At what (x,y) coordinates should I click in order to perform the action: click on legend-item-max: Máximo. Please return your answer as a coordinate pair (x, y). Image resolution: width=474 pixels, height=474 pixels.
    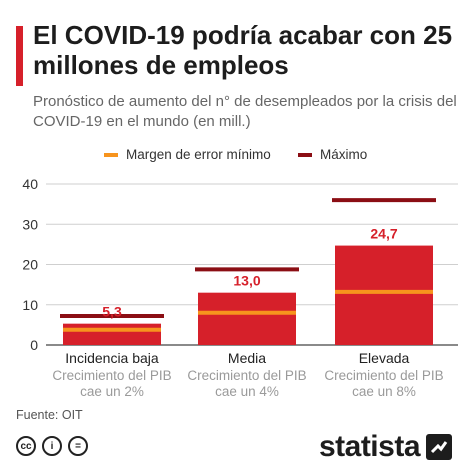
    Looking at the image, I should click on (332, 154).